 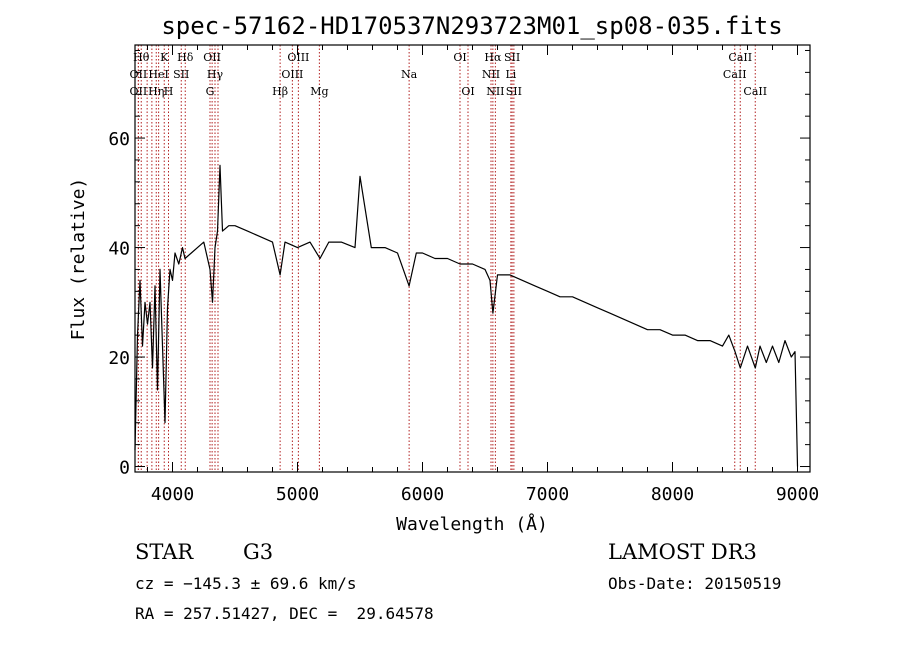 I want to click on line-label: Hδ, so click(x=185, y=57).